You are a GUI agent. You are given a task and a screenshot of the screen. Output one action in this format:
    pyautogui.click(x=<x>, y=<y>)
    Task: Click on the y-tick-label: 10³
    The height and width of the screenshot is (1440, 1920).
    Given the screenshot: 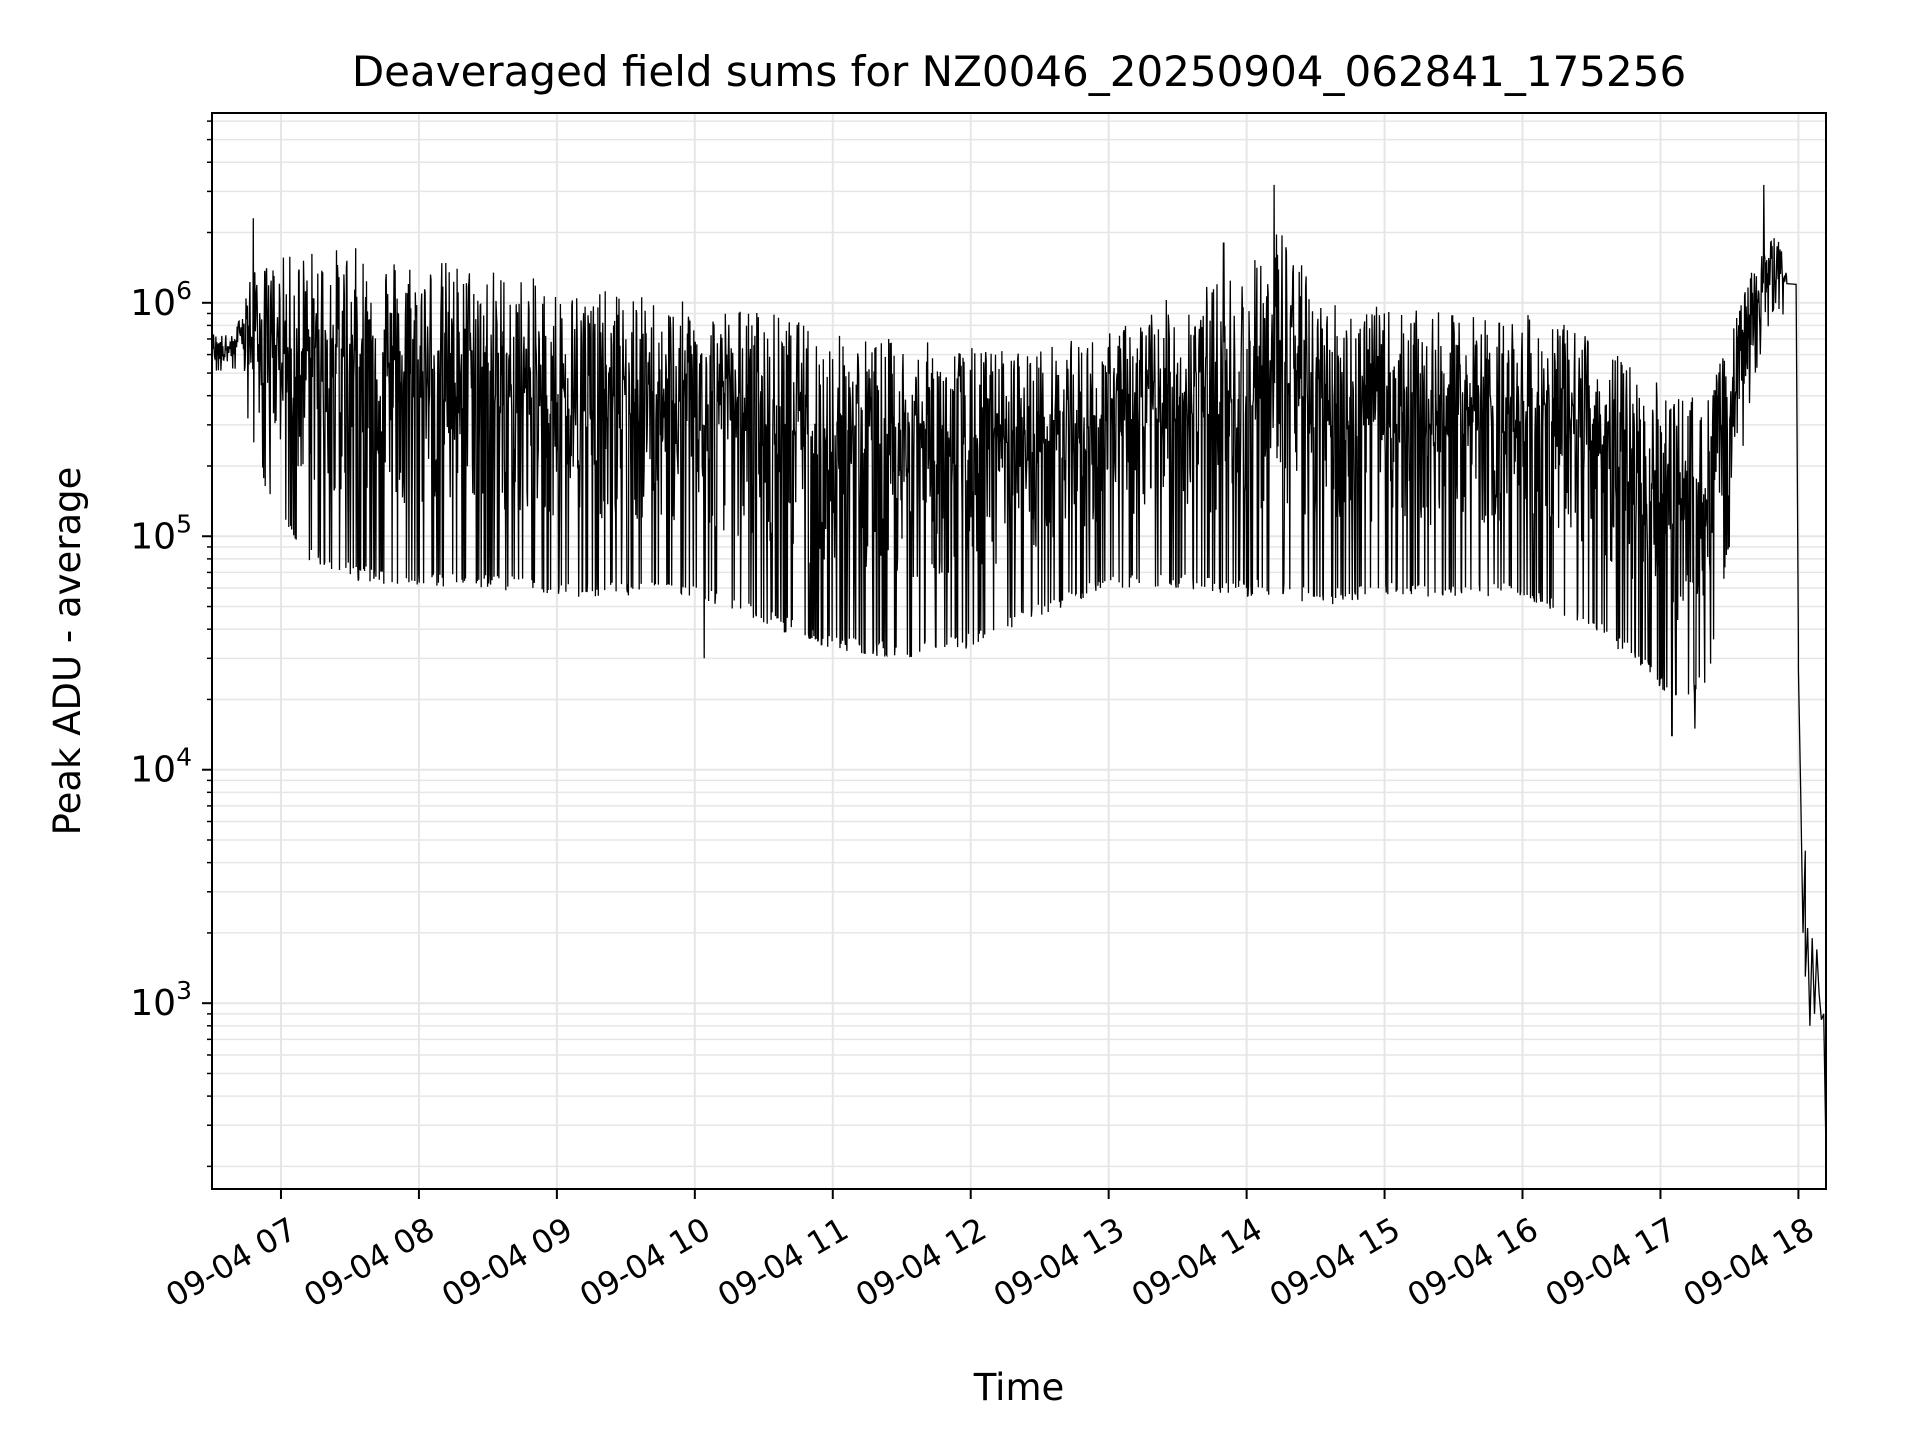 What is the action you would take?
    pyautogui.click(x=161, y=1000)
    